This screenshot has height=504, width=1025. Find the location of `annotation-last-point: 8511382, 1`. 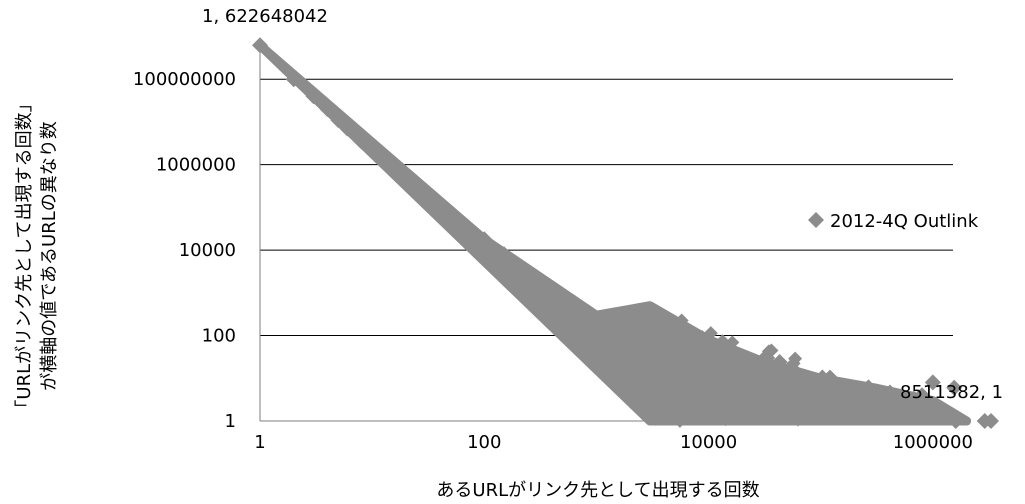

annotation-last-point: 8511382, 1 is located at coordinates (951, 392).